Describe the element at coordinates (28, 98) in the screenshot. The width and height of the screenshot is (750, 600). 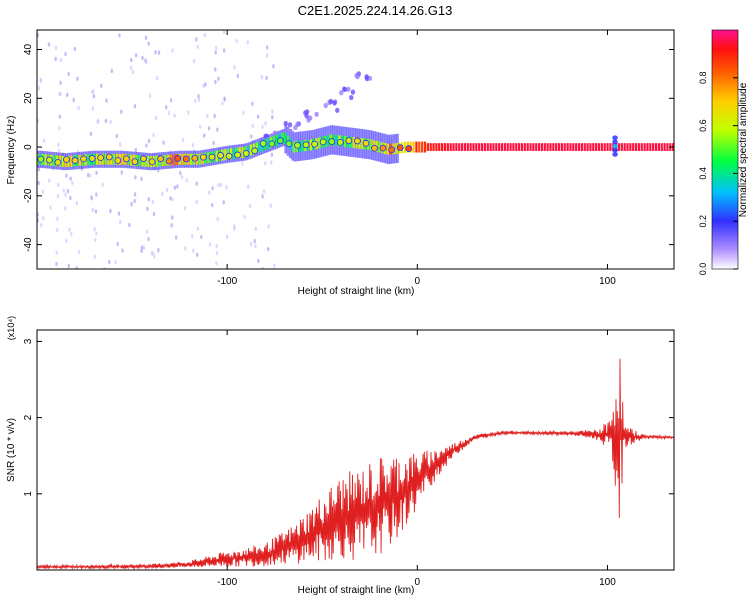
I see `spectrogram-y-tick-label: 20` at that location.